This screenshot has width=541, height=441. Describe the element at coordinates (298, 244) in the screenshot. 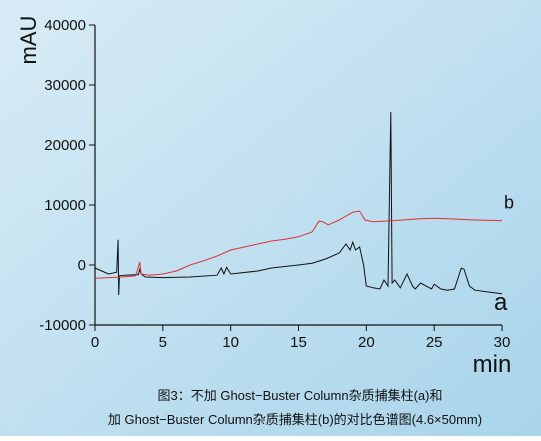

I see `series-line` at that location.